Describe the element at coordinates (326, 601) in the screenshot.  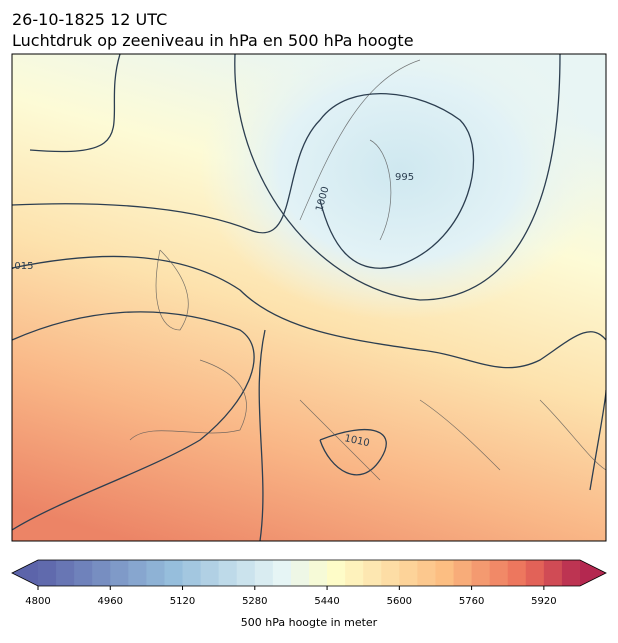
I see `colorbar-tick-label: 5440` at that location.